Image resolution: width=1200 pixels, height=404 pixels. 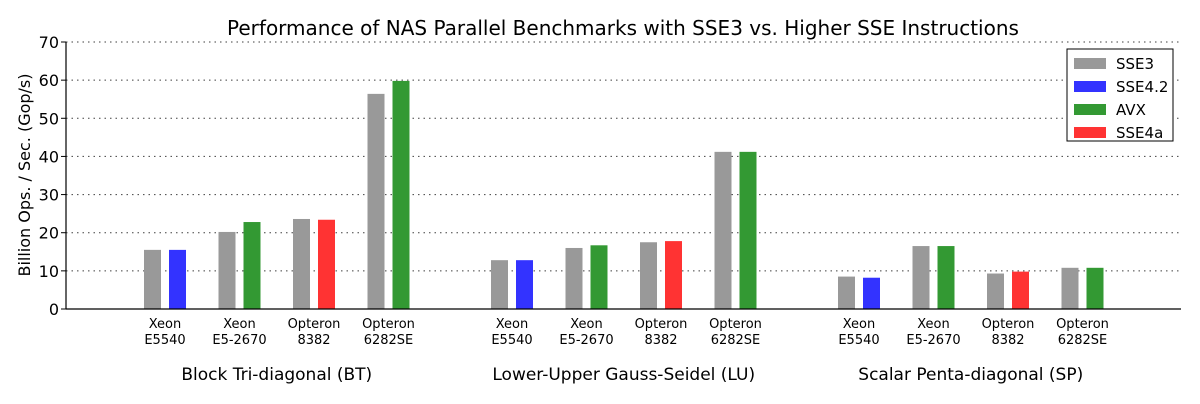 I want to click on y-tick-label: 70, so click(x=49, y=42).